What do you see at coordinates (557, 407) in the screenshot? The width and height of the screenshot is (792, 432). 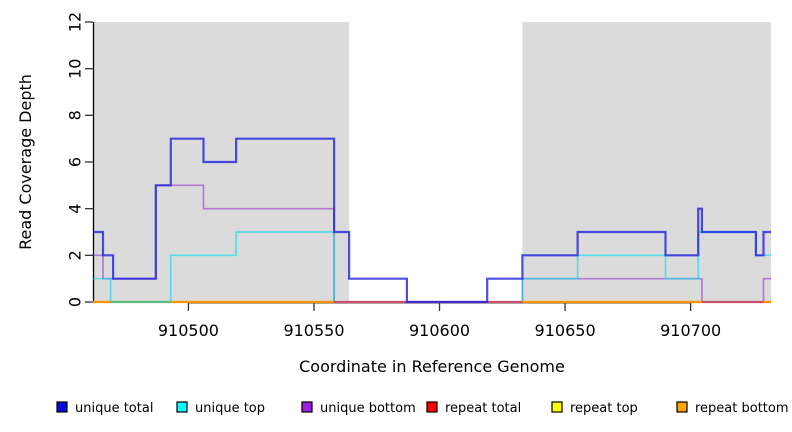 I see `legend-swatch-repeat-top` at bounding box center [557, 407].